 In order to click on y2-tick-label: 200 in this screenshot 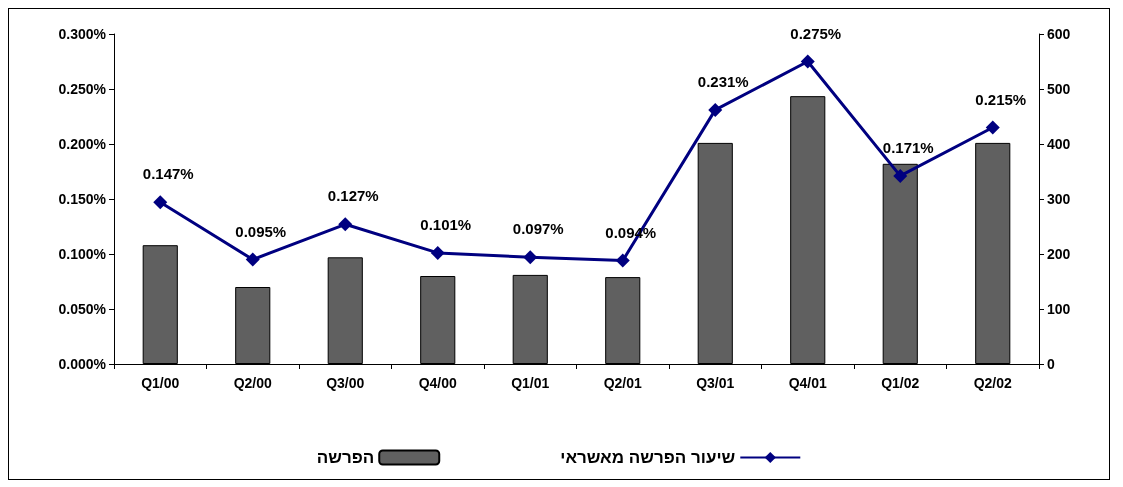, I will do `click(1059, 254)`.